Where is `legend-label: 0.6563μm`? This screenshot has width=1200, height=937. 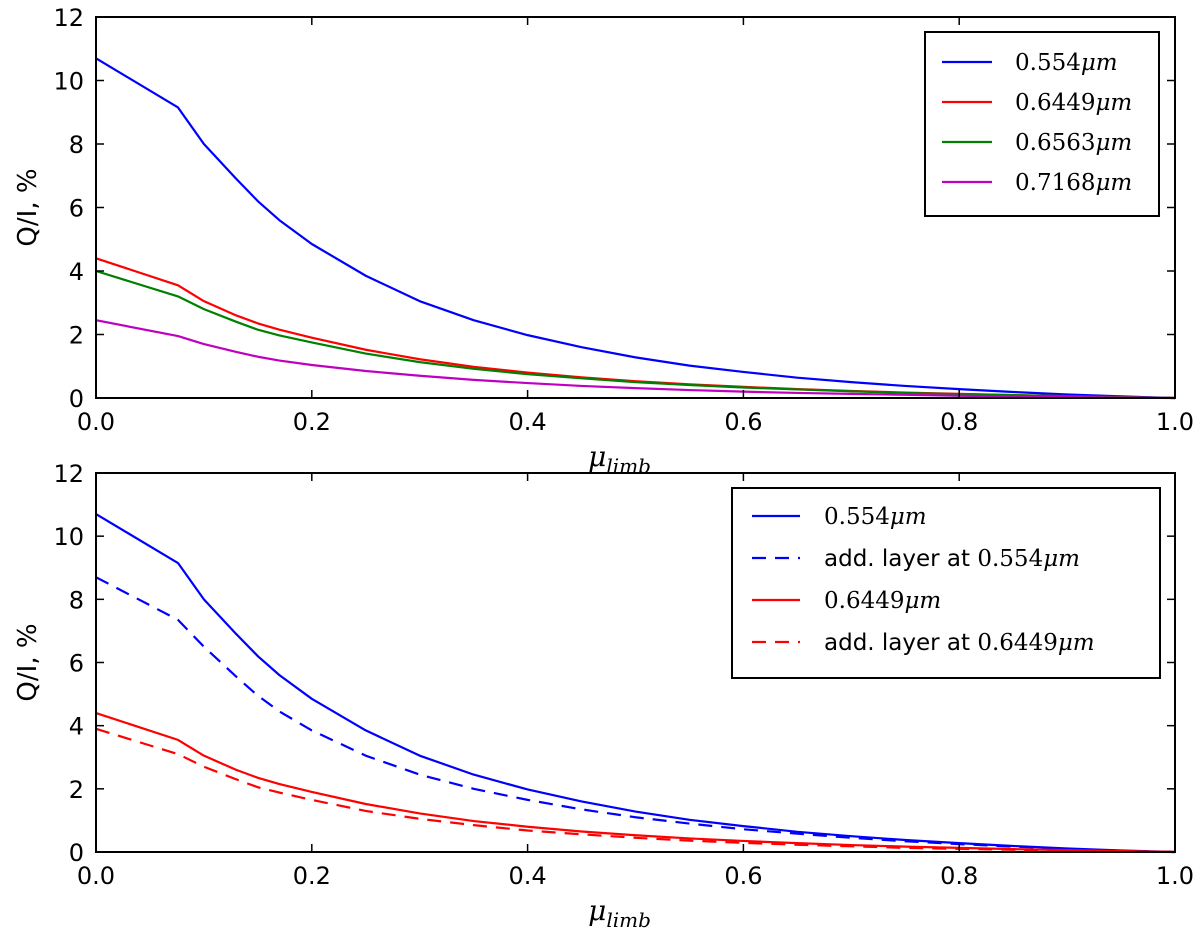
legend-label: 0.6563μm is located at coordinates (1073, 143).